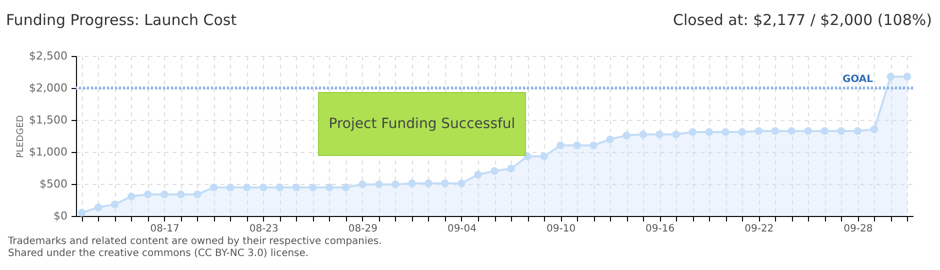 The height and width of the screenshot is (270, 940). What do you see at coordinates (660, 229) in the screenshot?
I see `x-tick-label: 09-16` at bounding box center [660, 229].